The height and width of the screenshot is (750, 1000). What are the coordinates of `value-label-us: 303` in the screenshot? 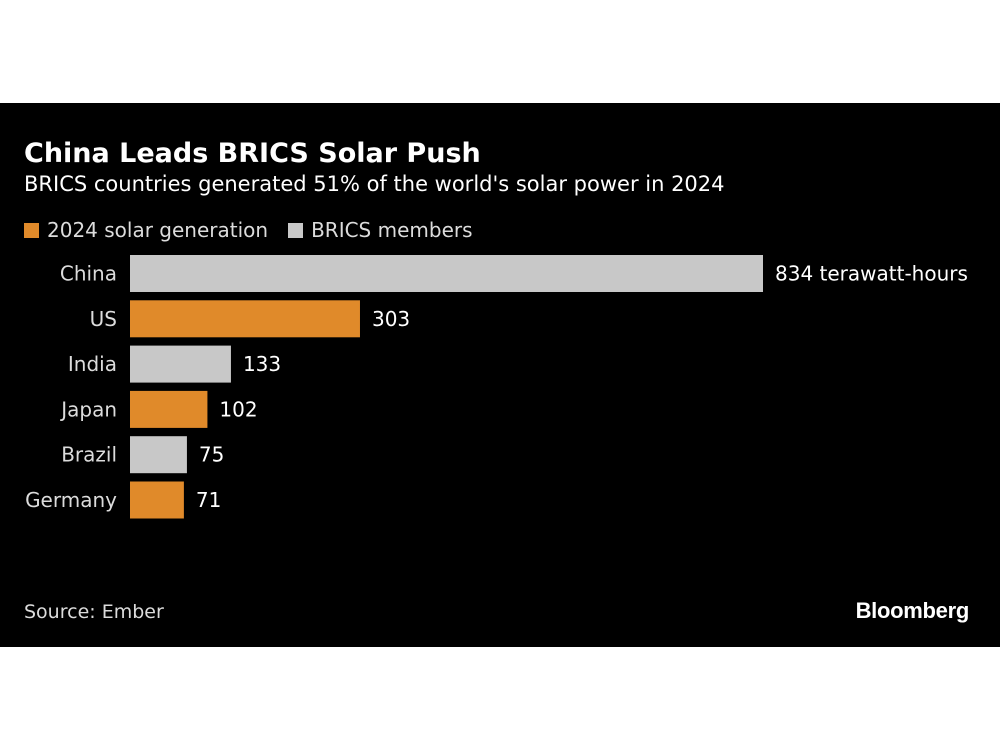 It's located at (391, 319).